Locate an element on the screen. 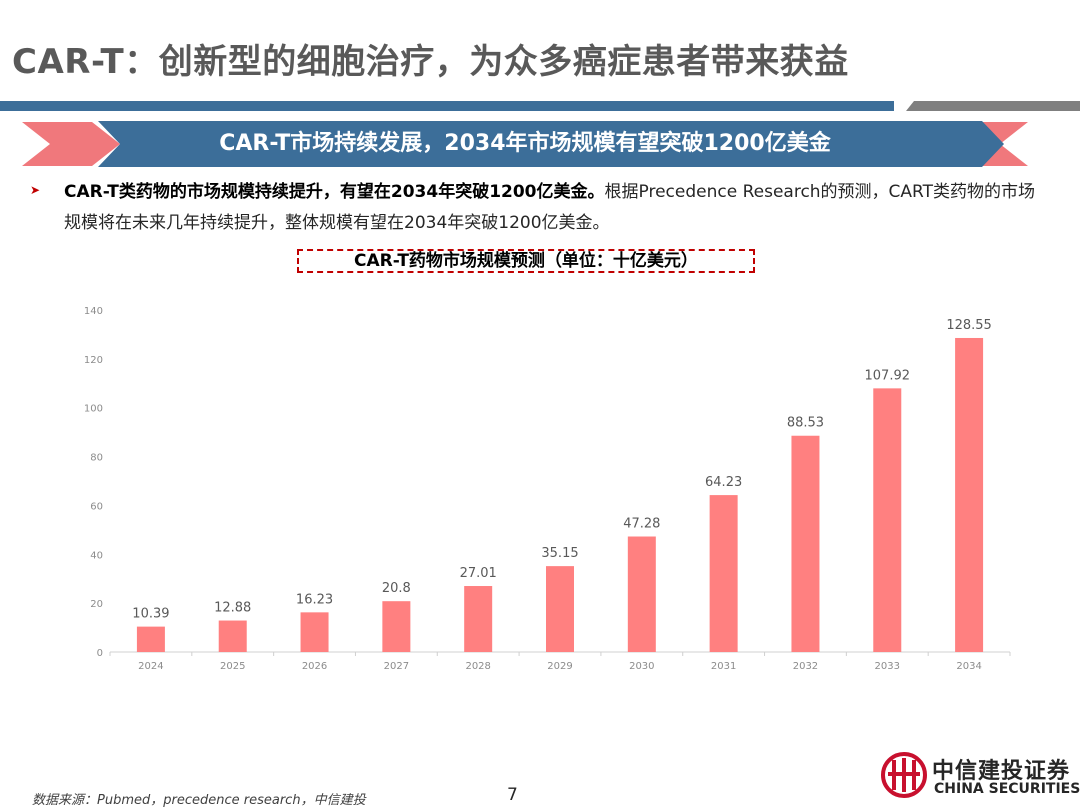  logo-name-en: CHINA SECURITIES is located at coordinates (1007, 789).